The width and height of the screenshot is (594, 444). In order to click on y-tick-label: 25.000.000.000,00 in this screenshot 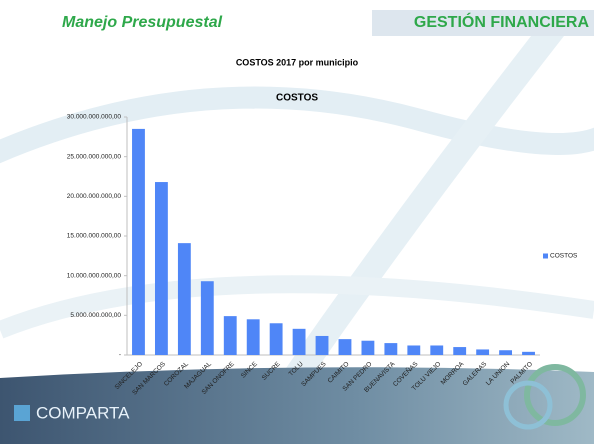, I will do `click(94, 156)`.